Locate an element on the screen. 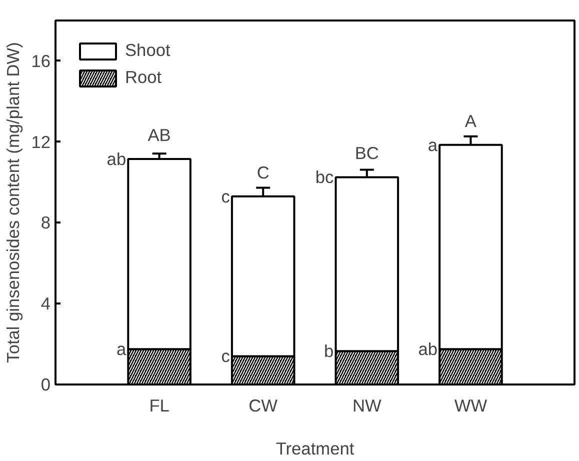  annotation: b is located at coordinates (329, 351).